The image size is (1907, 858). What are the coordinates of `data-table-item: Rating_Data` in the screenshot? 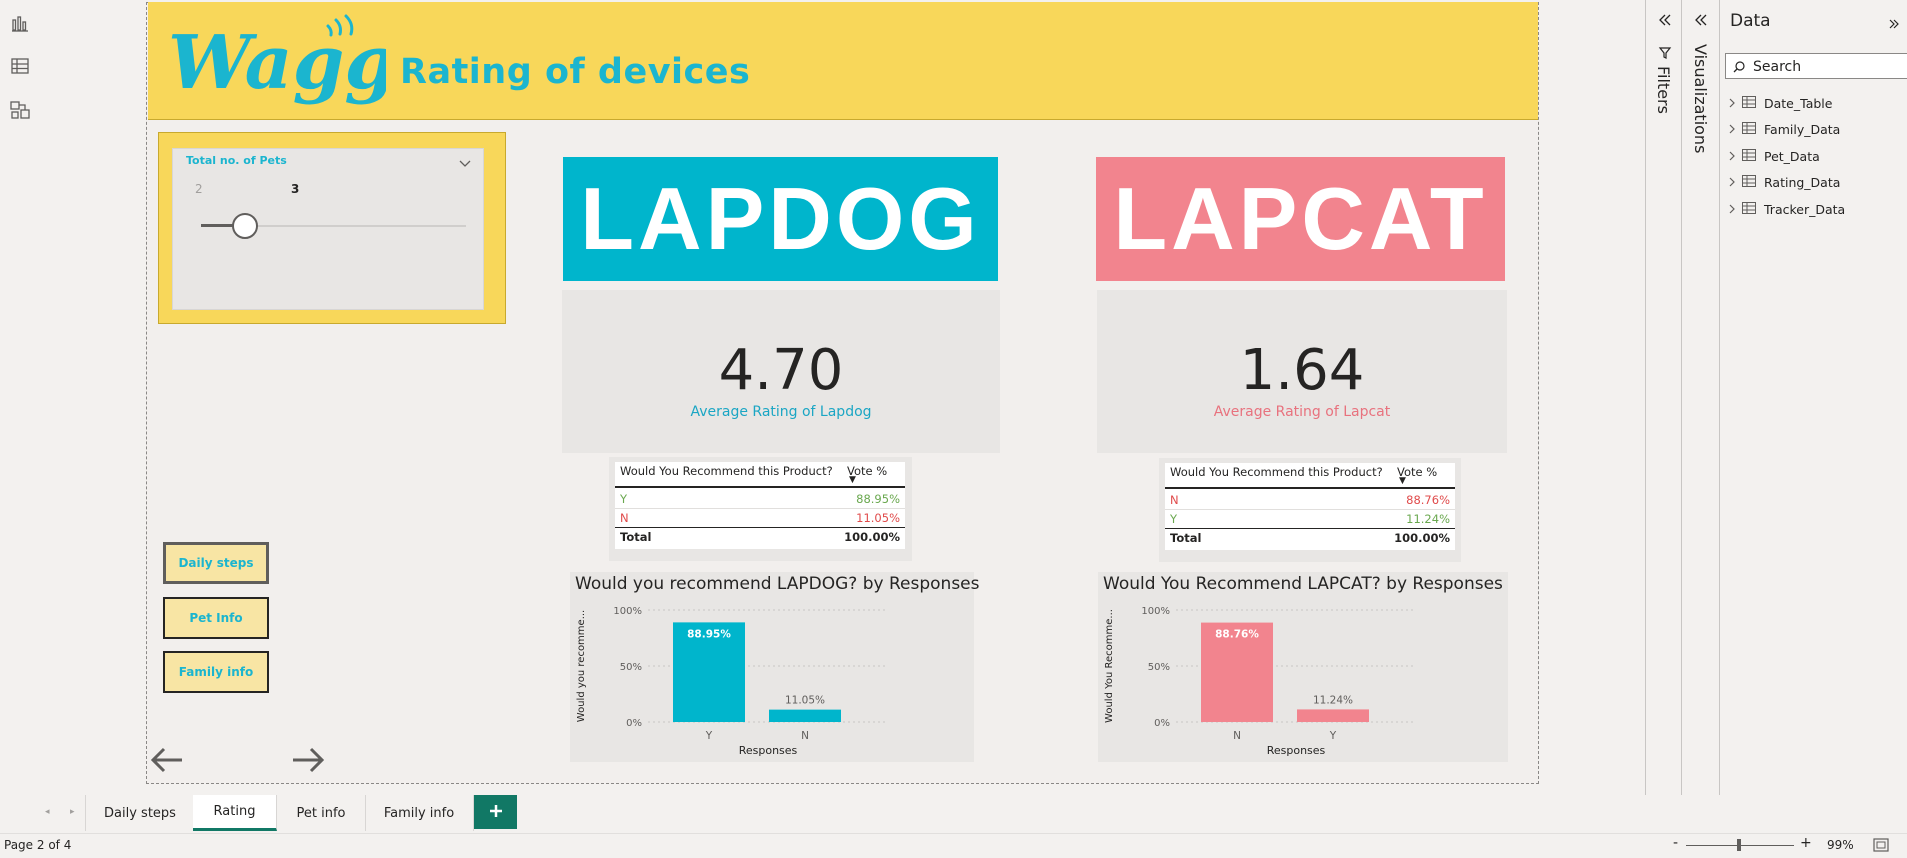 It's located at (1784, 183).